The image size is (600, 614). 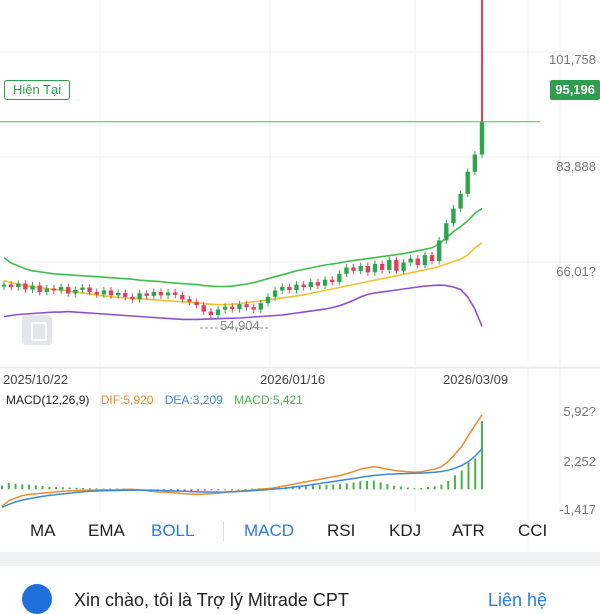 I want to click on y-tick-2: 83,888, so click(x=576, y=166).